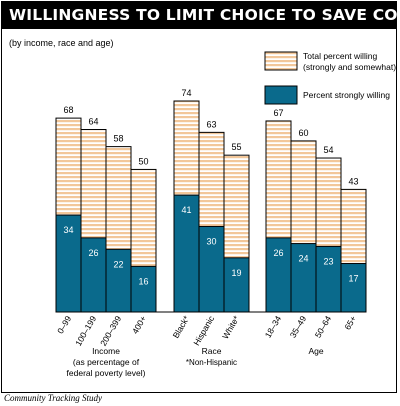 The image size is (400, 406). Describe the element at coordinates (349, 67) in the screenshot. I see `legend-label-total-2: (strongly and somewhat)` at that location.